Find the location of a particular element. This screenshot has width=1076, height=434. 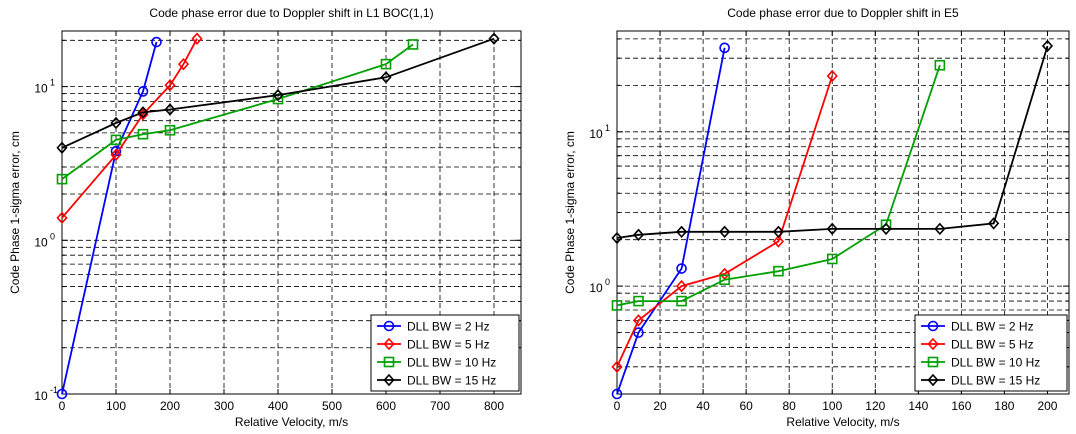

x-tick-label: 180 is located at coordinates (1004, 406).